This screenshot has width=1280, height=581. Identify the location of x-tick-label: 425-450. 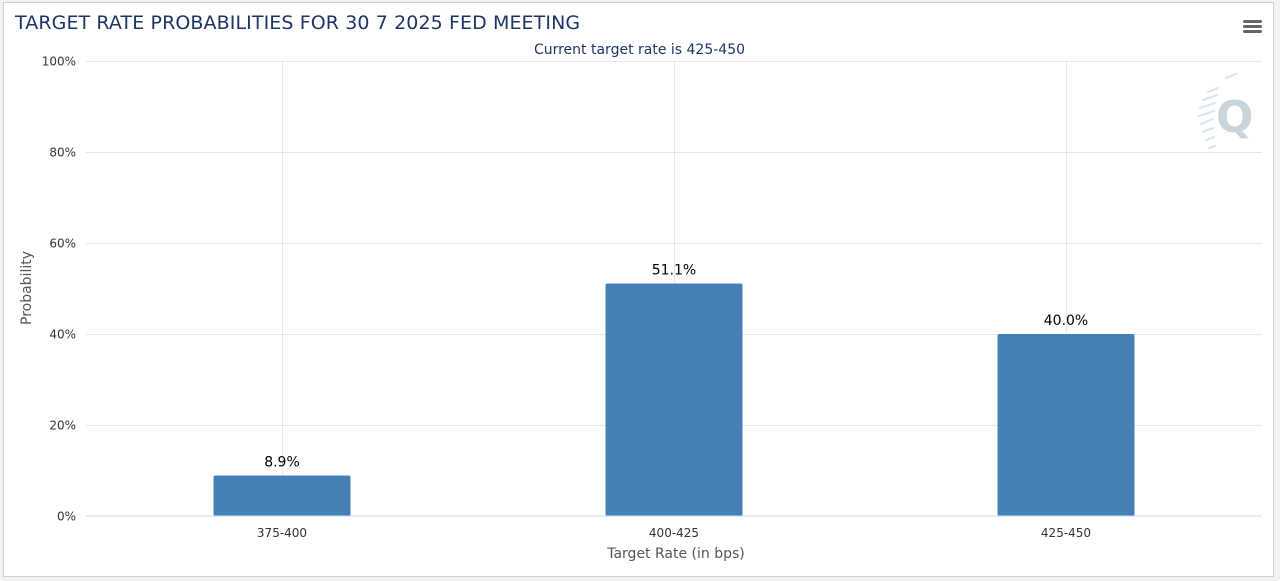
(1066, 533).